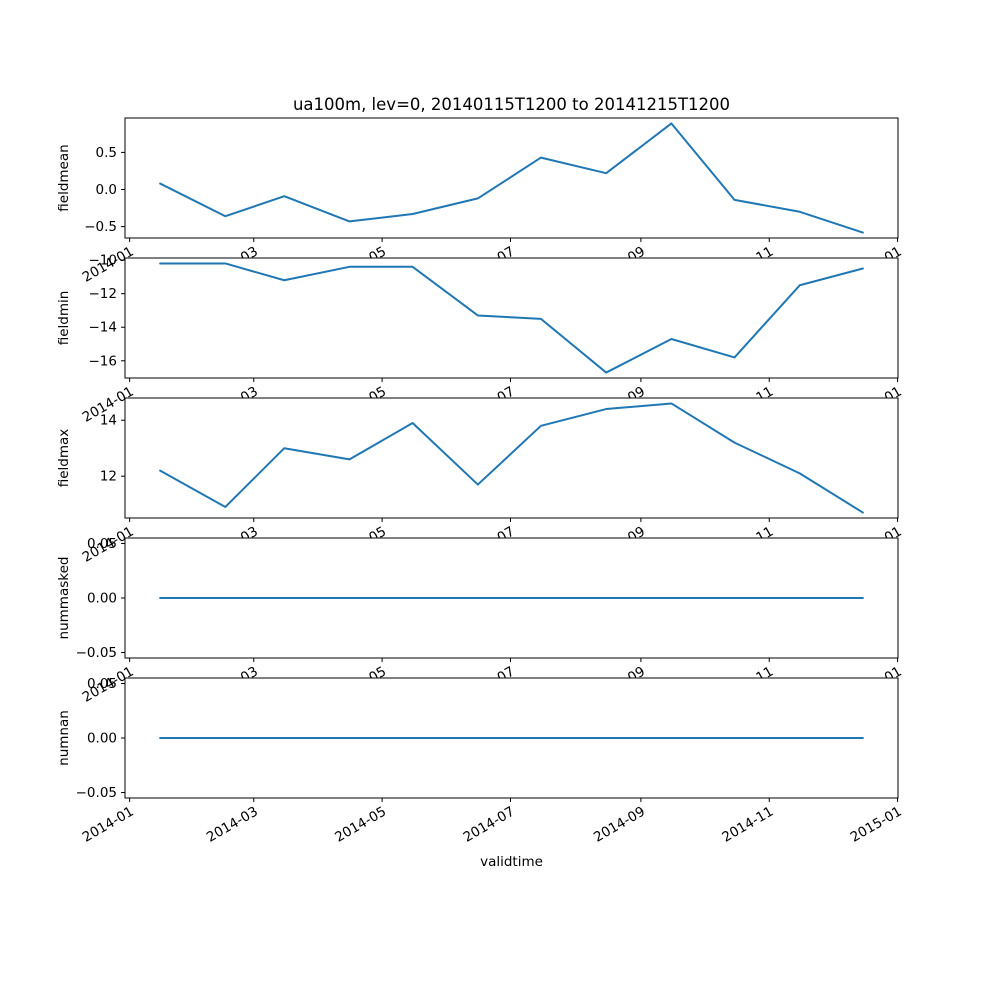 This screenshot has width=1000, height=1000. I want to click on y-tick-label: −10, so click(103, 261).